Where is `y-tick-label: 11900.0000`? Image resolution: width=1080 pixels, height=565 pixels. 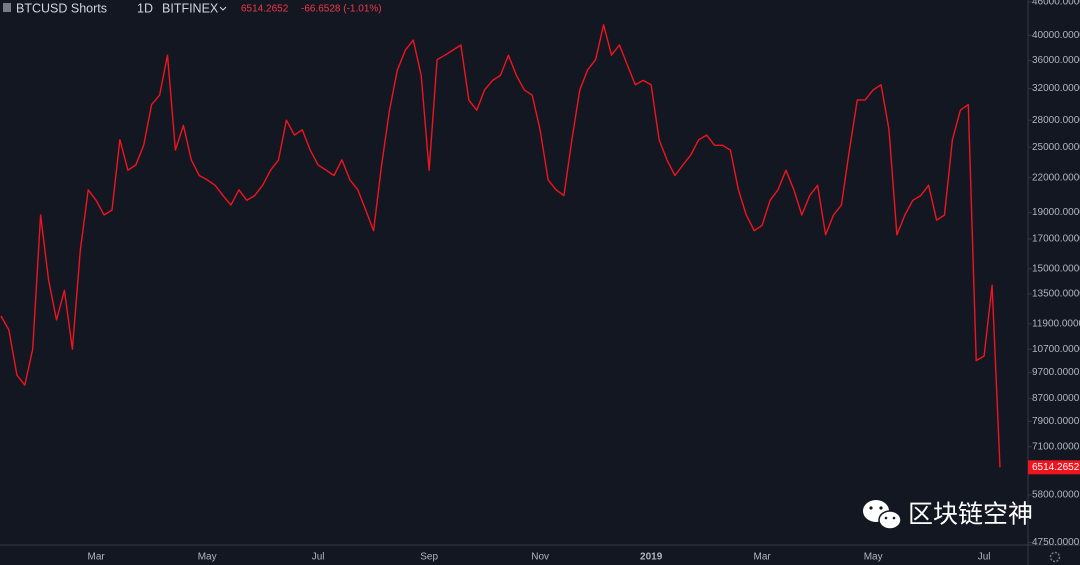
y-tick-label: 11900.0000 is located at coordinates (1056, 324).